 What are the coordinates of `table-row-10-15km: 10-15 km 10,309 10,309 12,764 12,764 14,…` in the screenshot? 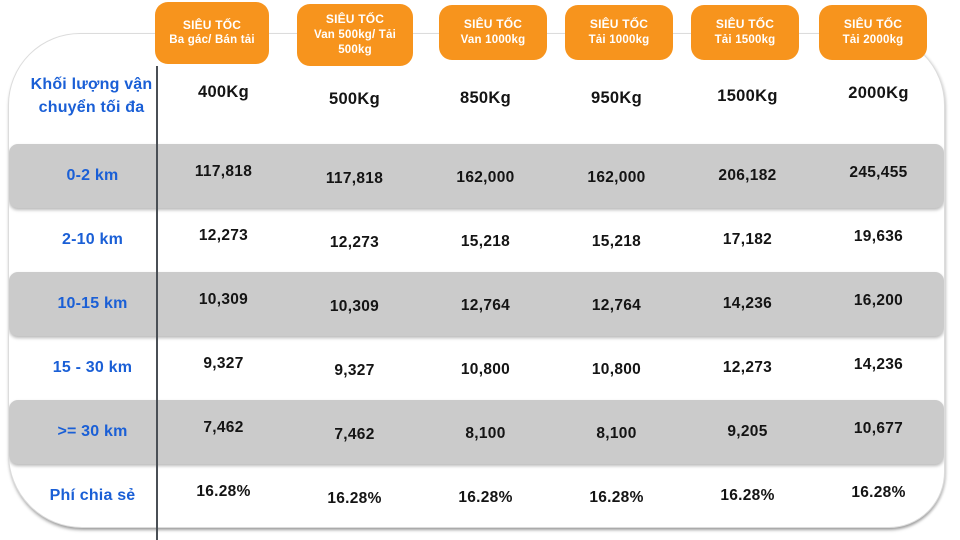 It's located at (476, 304).